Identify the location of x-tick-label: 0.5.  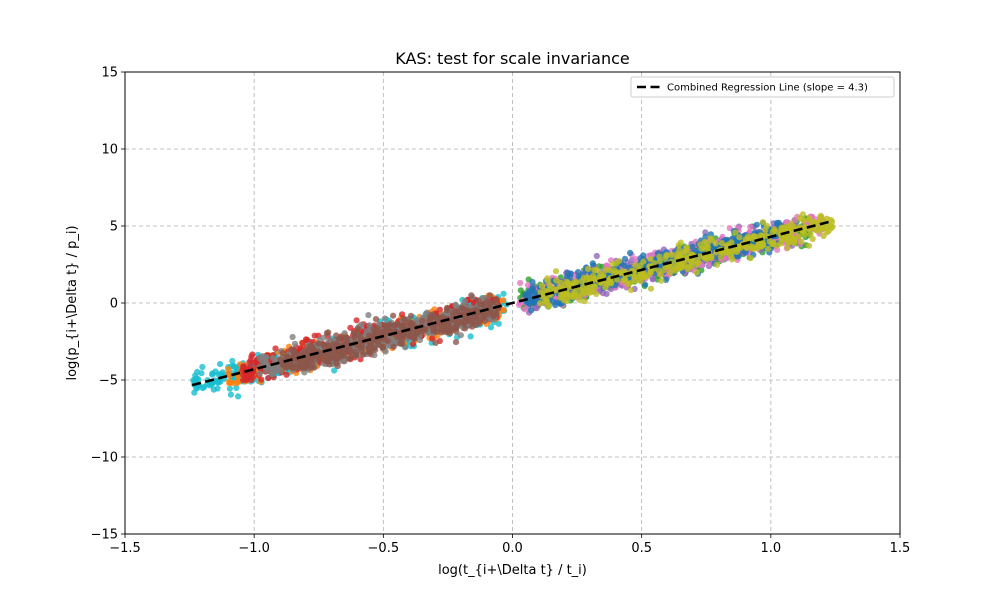
(641, 548).